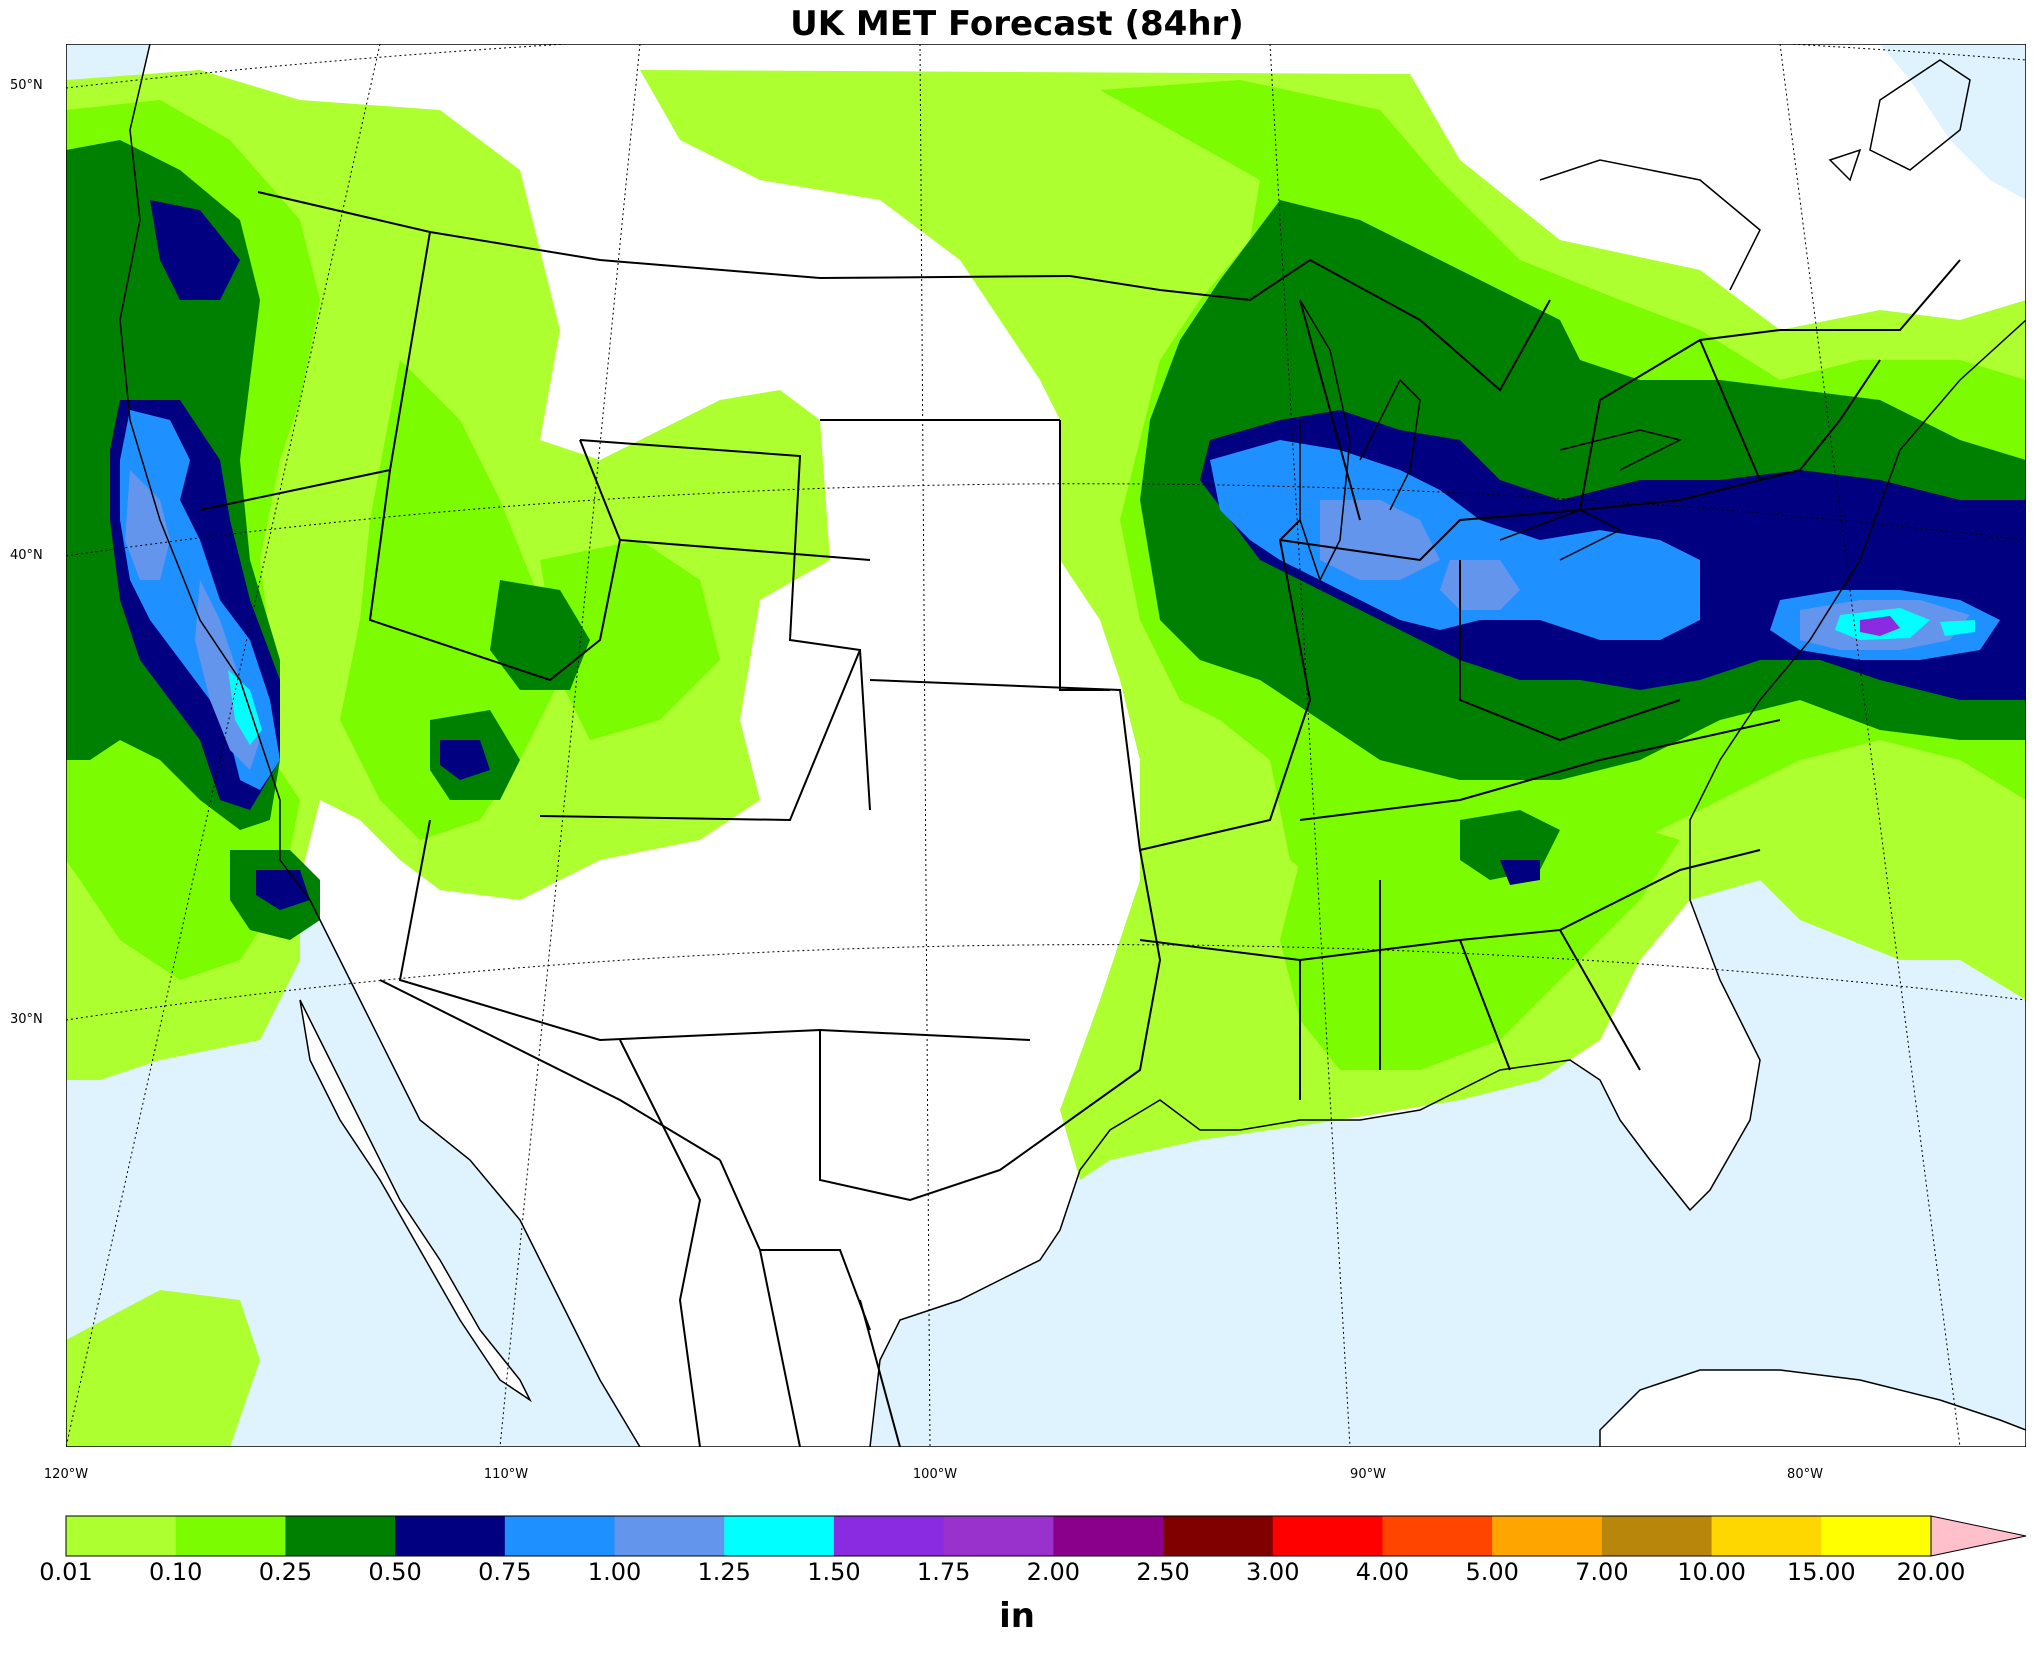  What do you see at coordinates (66, 1572) in the screenshot?
I see `colorbar-tick-label: 0.01` at bounding box center [66, 1572].